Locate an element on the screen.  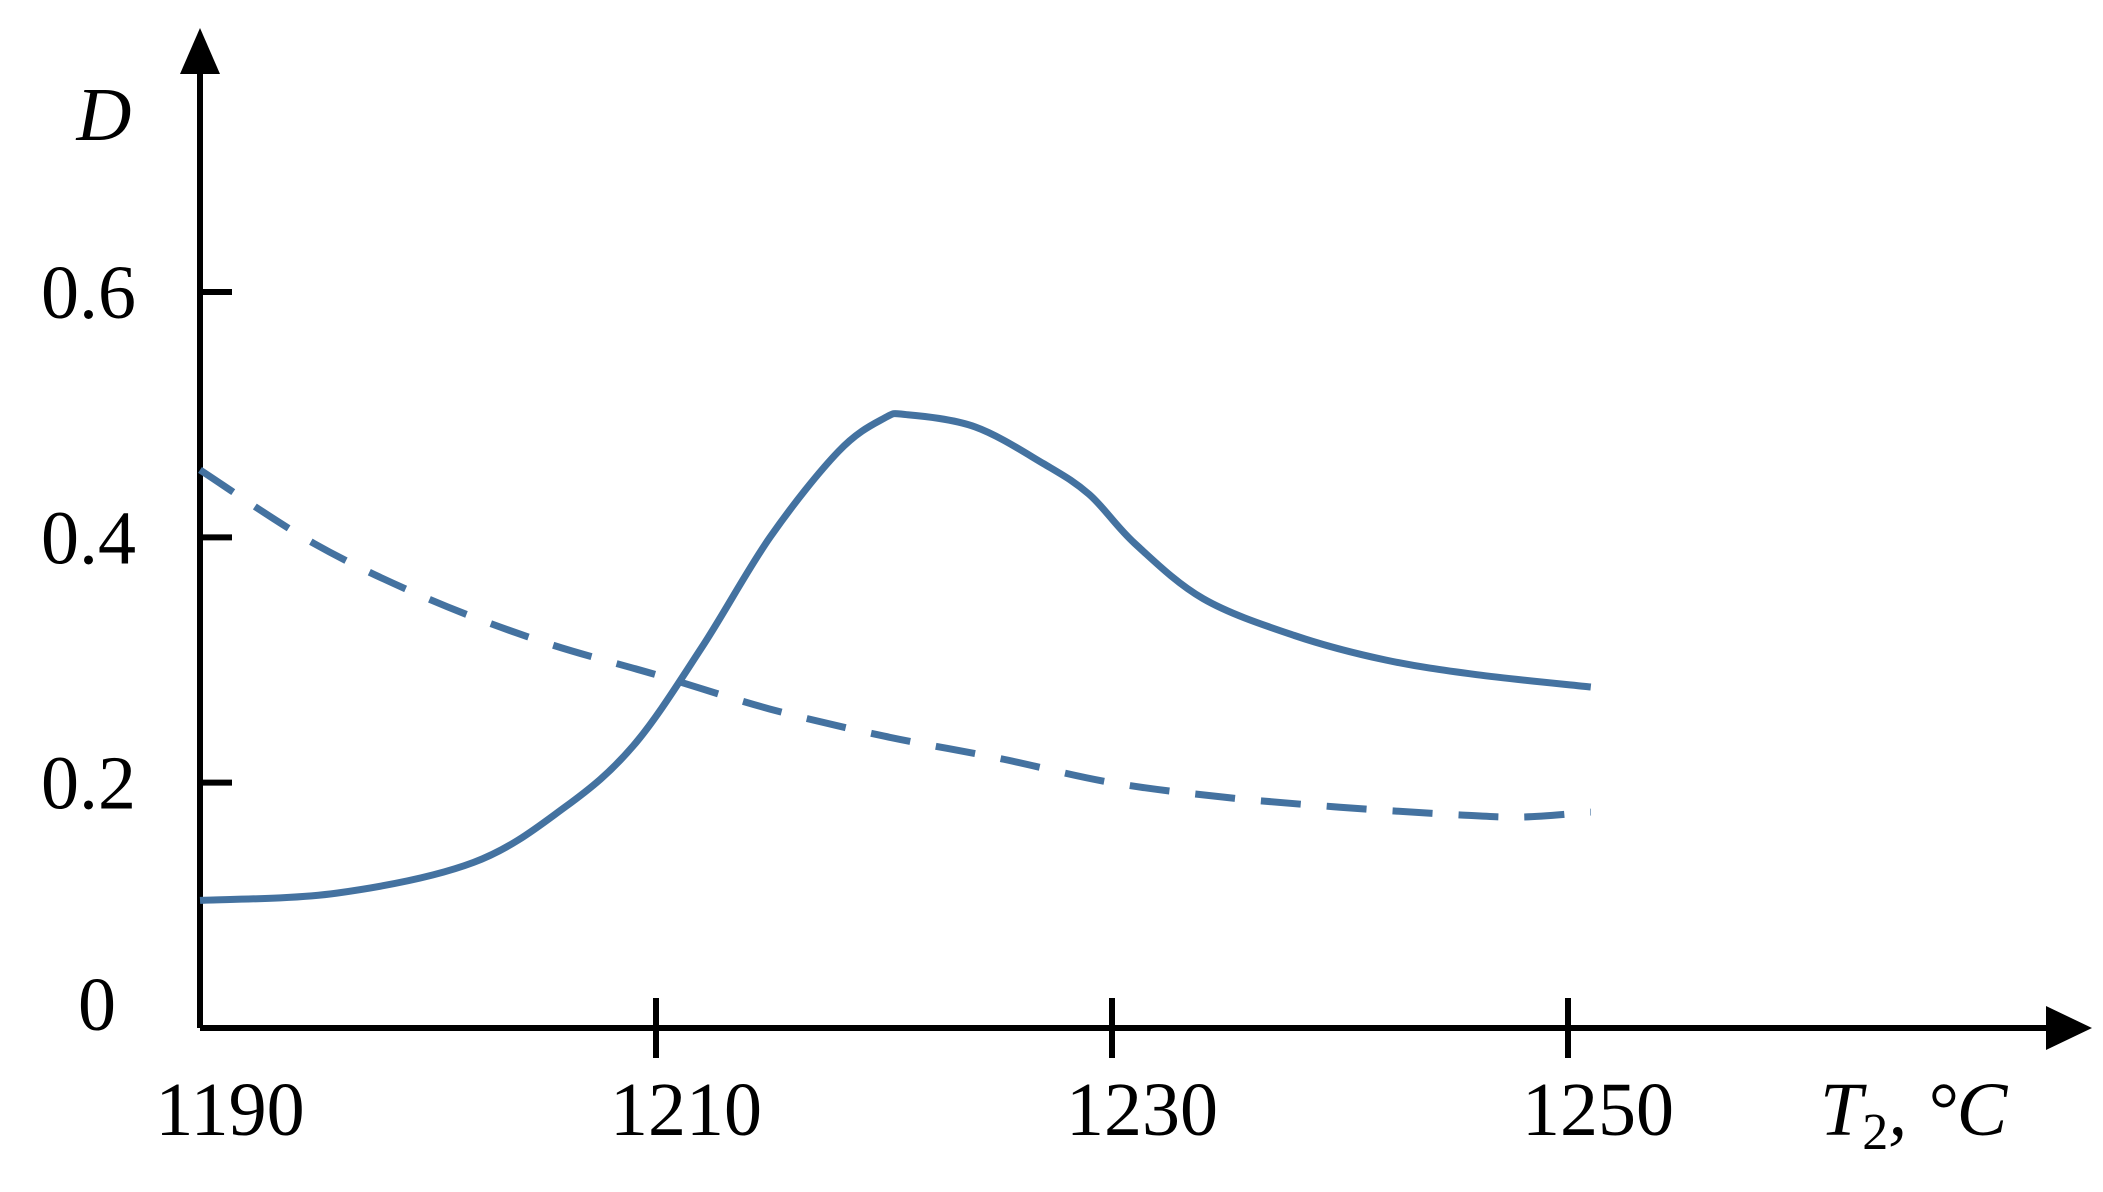
y-tick-label: 0.4 is located at coordinates (88, 538).